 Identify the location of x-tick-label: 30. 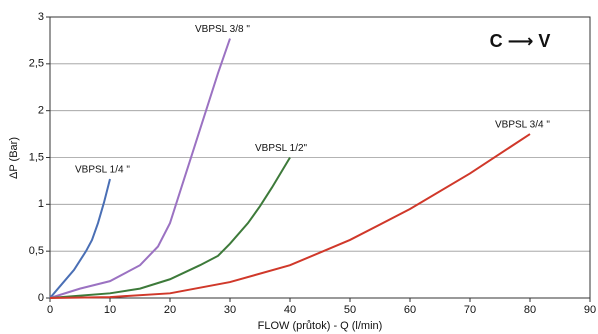
(230, 310).